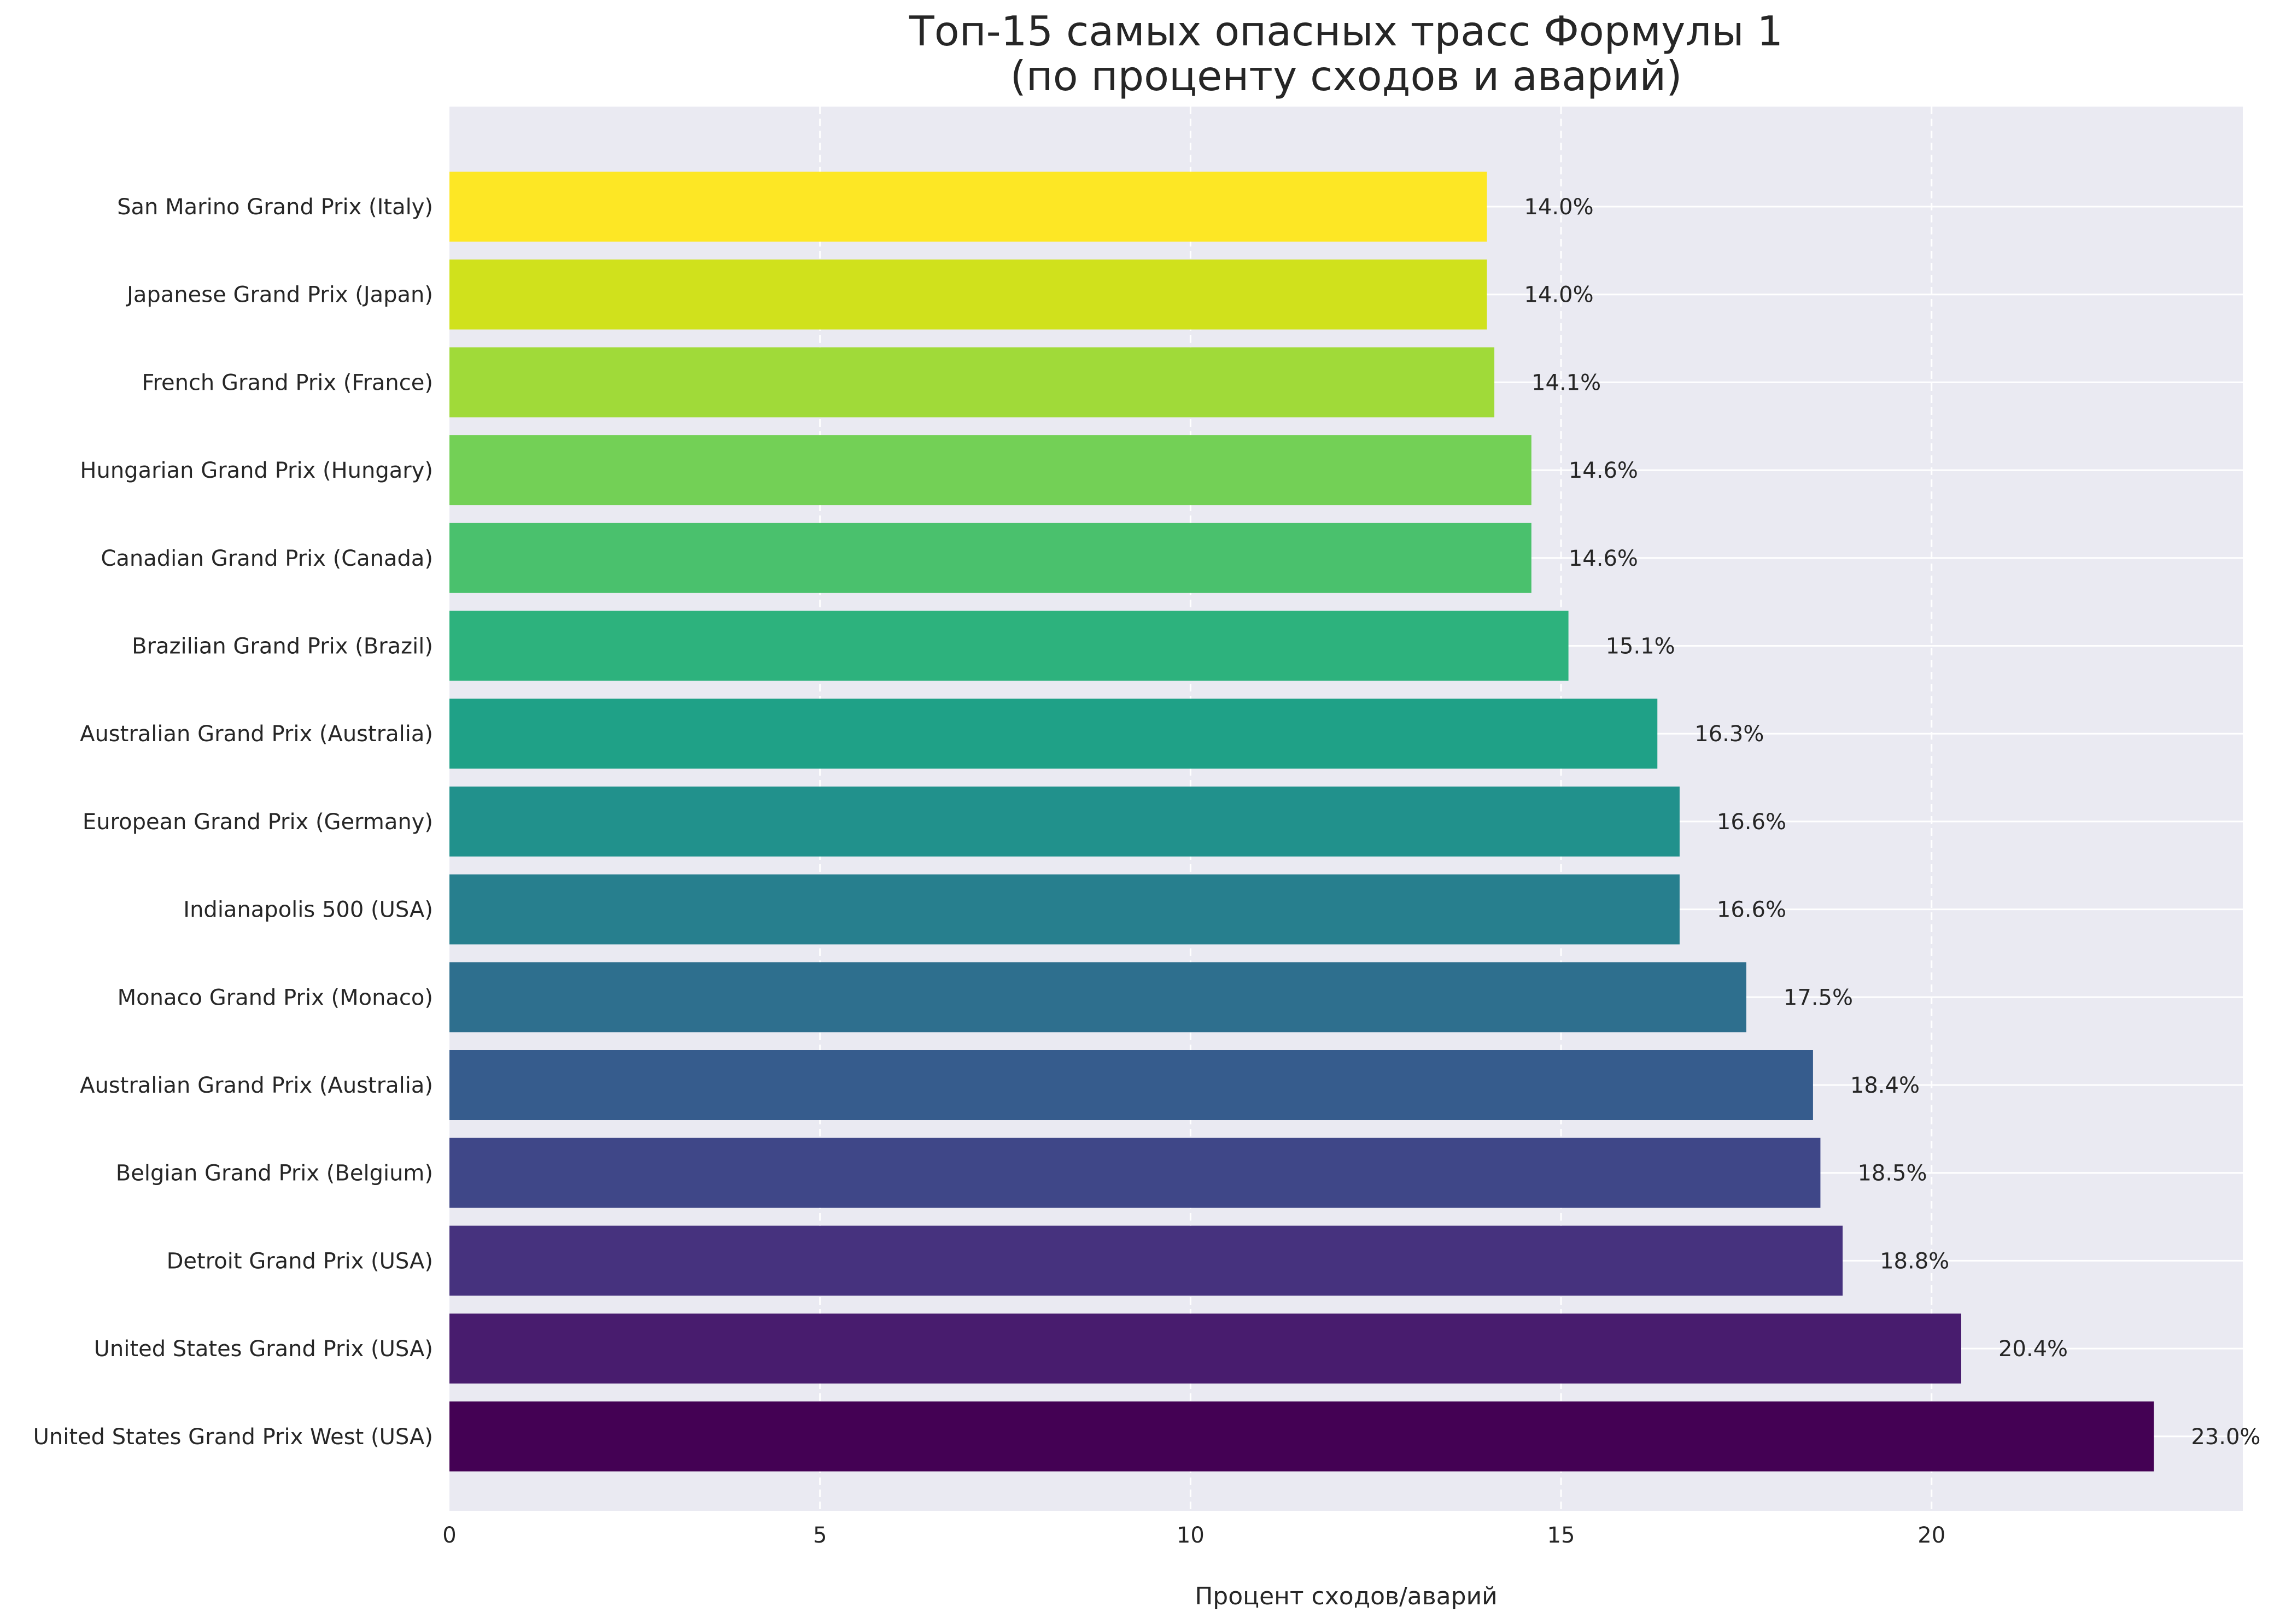 This screenshot has height=1624, width=2280. What do you see at coordinates (2225, 1437) in the screenshot?
I see `value-label: 23.0%` at bounding box center [2225, 1437].